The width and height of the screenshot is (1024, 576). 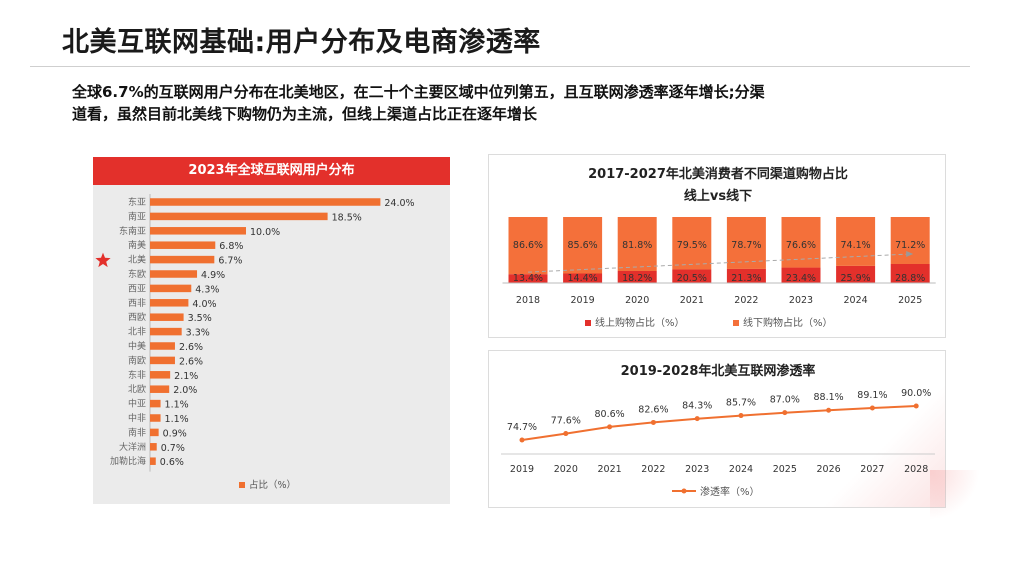 I want to click on value-label: 85.7%, so click(x=741, y=403).